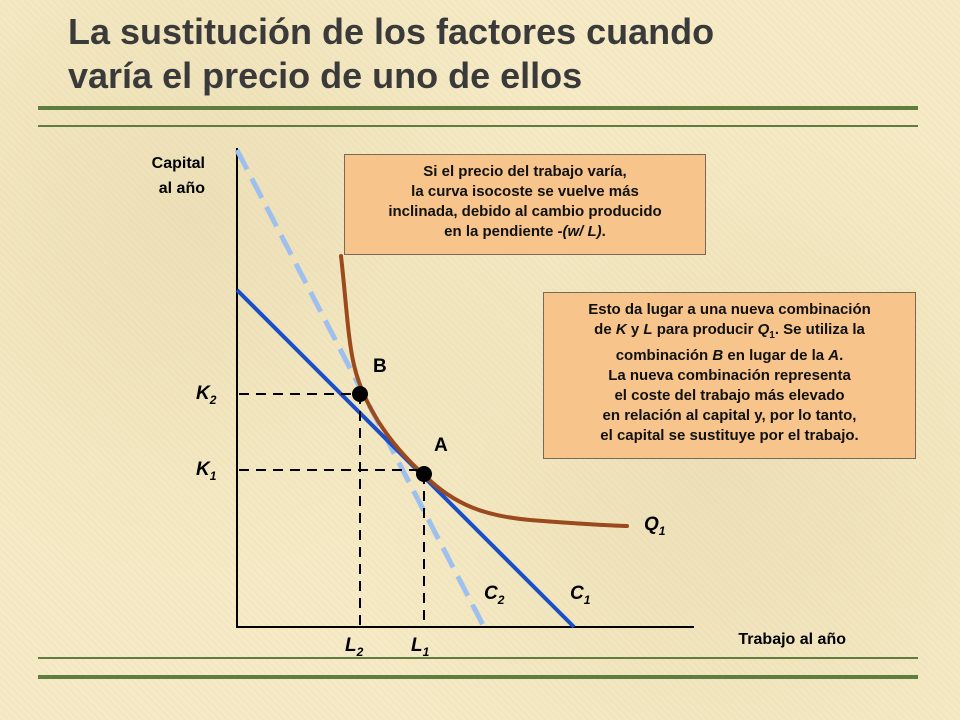 Image resolution: width=960 pixels, height=720 pixels. Describe the element at coordinates (420, 647) in the screenshot. I see `l1-label: L1` at that location.